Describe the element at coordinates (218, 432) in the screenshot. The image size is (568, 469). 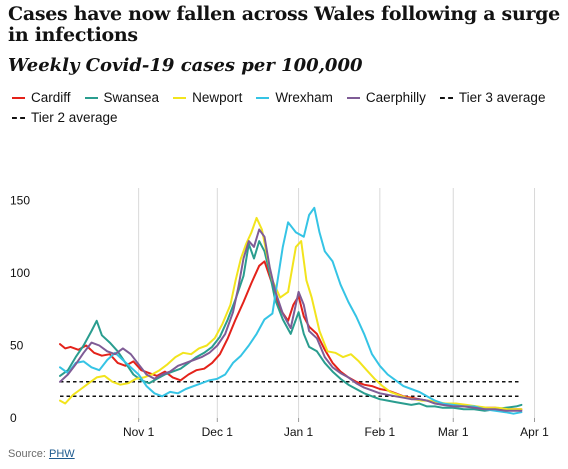
I see `x-tick-label: Dec 1` at that location.